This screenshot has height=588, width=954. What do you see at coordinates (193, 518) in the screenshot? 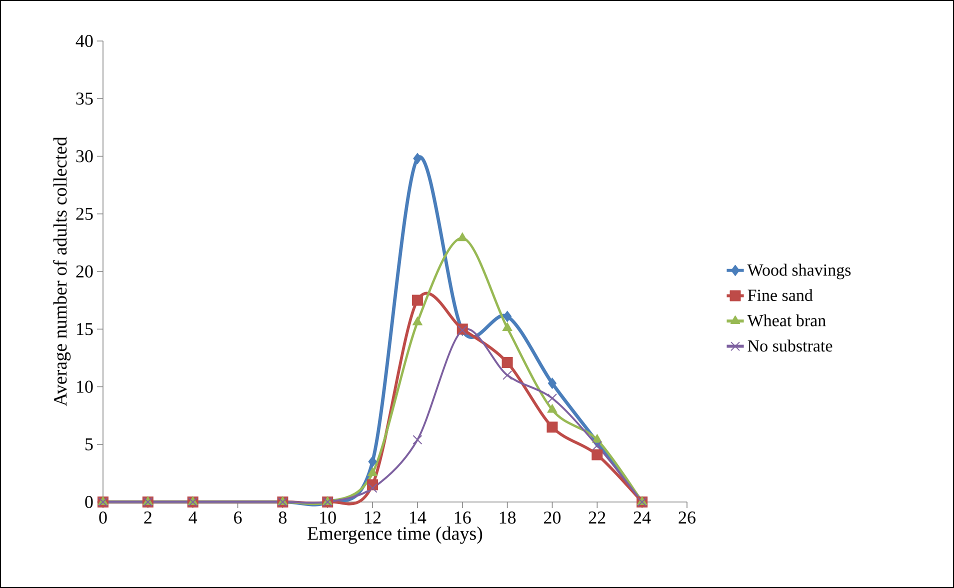
I see `x-tick-label: 4` at bounding box center [193, 518].